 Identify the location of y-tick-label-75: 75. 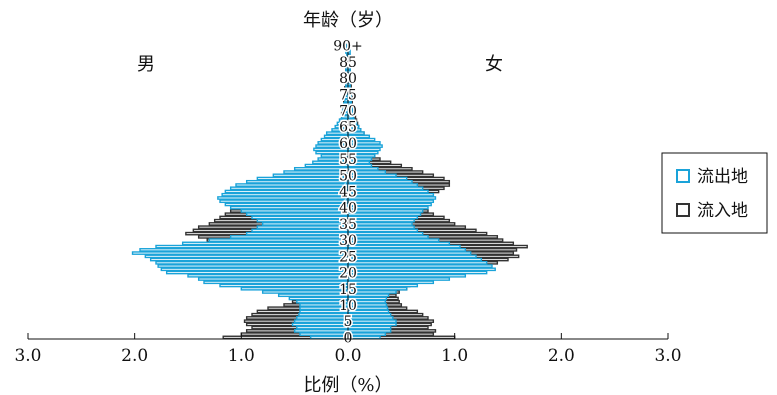
(348, 95).